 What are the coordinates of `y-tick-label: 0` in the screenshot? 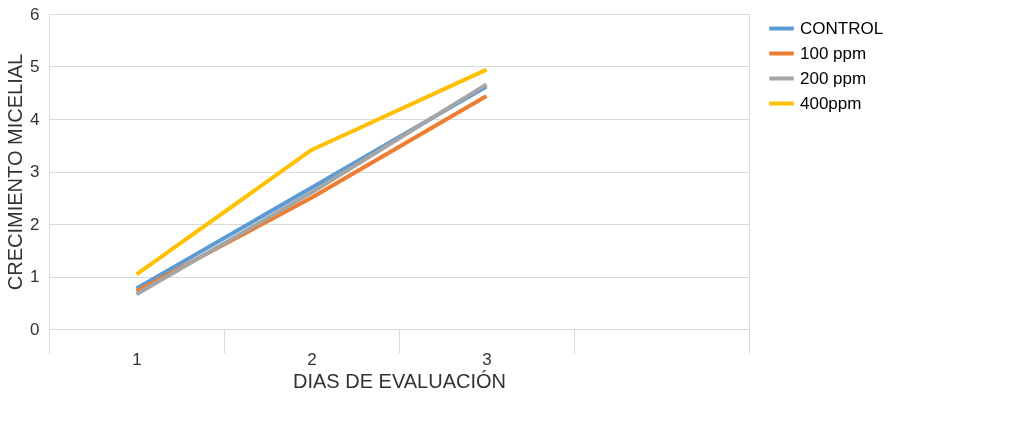 It's located at (35, 329).